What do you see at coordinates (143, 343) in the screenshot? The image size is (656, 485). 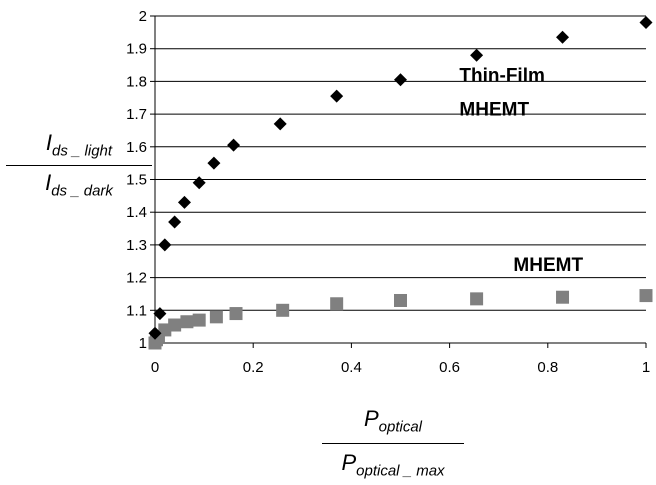 I see `y-tick-label: 1` at bounding box center [143, 343].